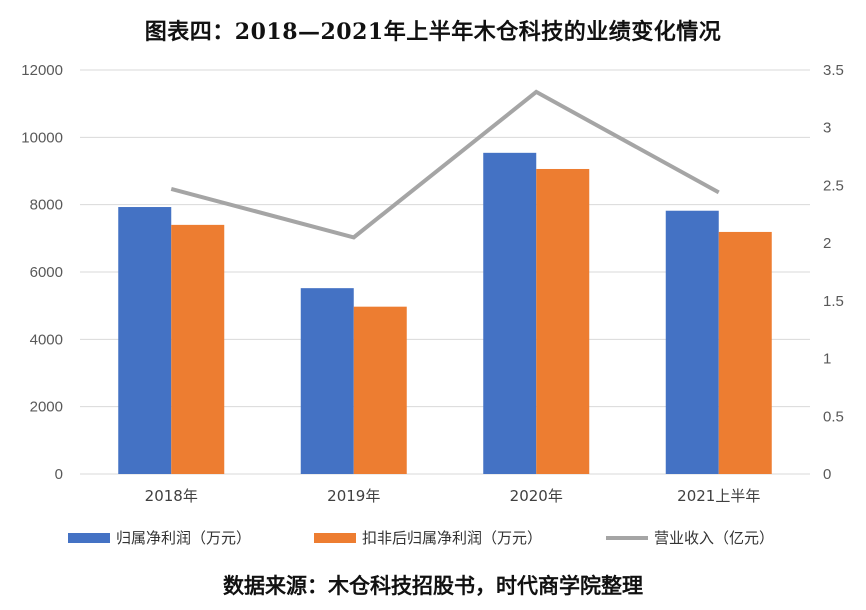 This screenshot has height=610, width=866. I want to click on x-axis-labels: 2018年 2019年 2020年 2021上半年, so click(453, 496).